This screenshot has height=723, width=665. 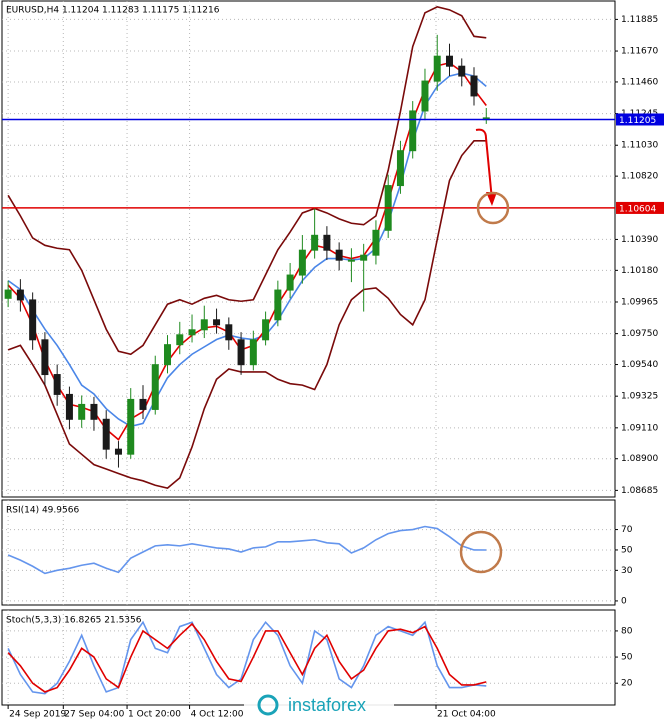 I want to click on y-tick-label: 70, so click(x=627, y=530).